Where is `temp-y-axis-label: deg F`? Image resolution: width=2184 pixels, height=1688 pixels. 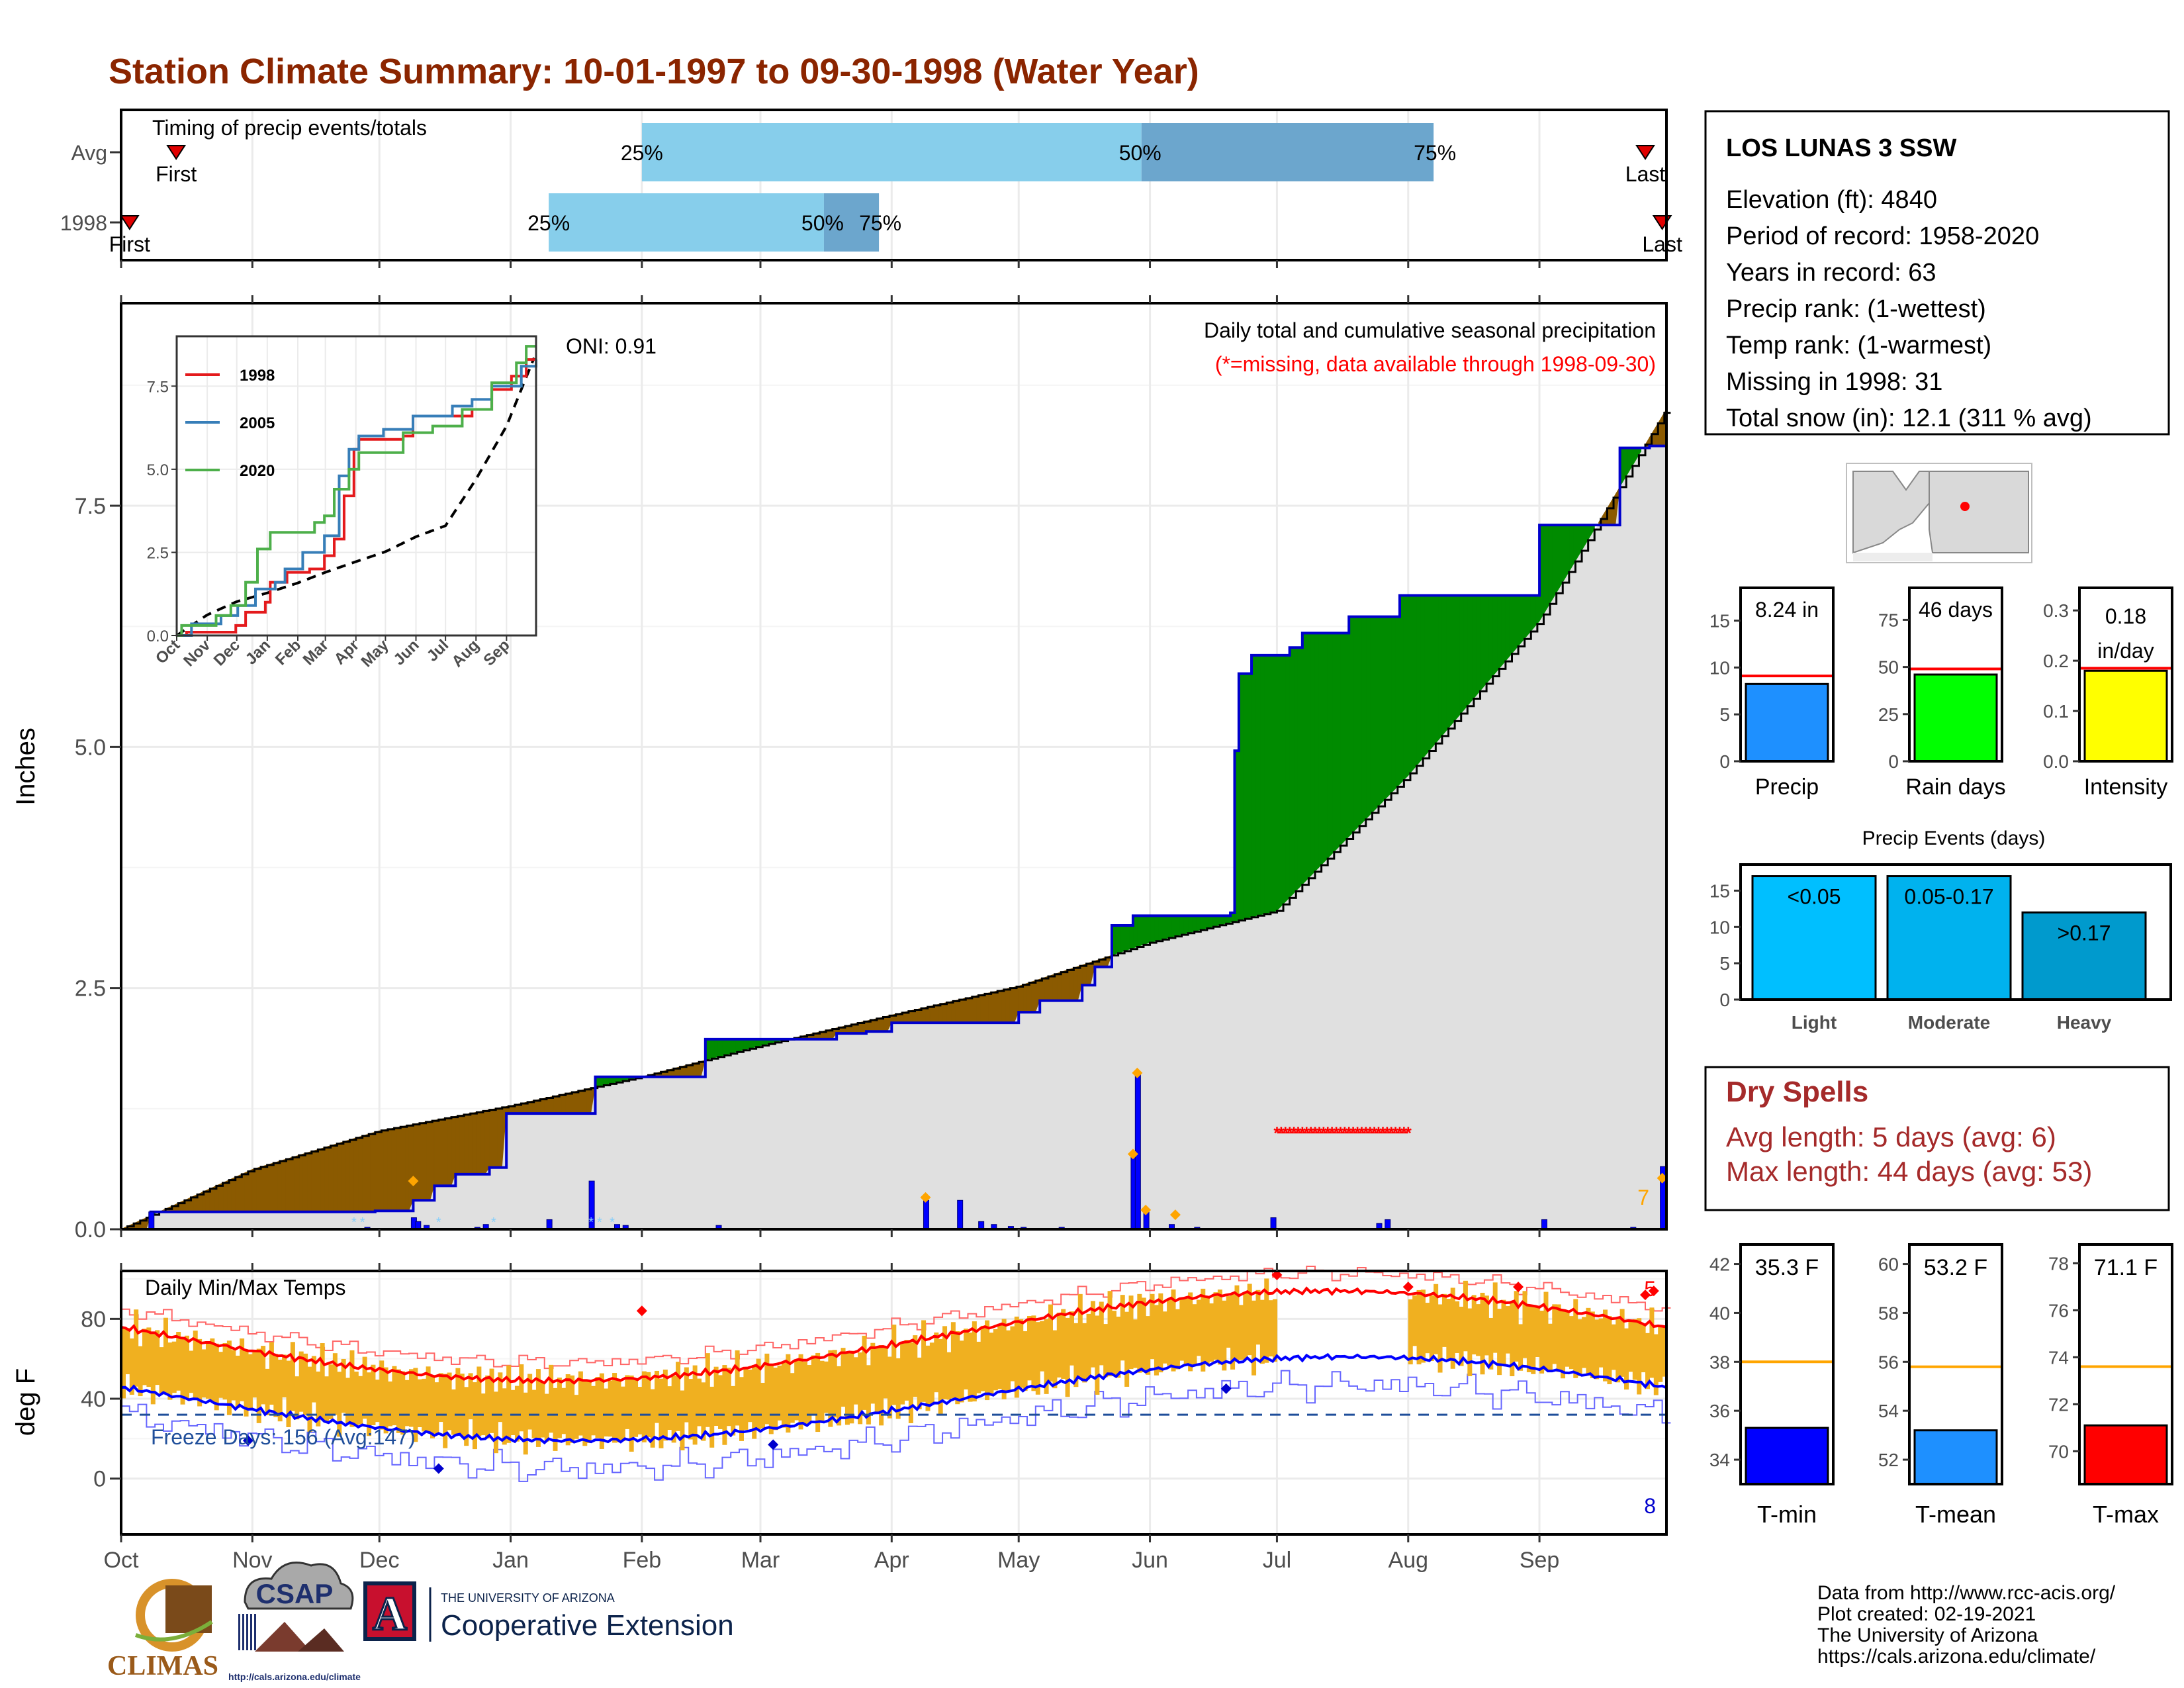 temp-y-axis-label: deg F is located at coordinates (26, 1402).